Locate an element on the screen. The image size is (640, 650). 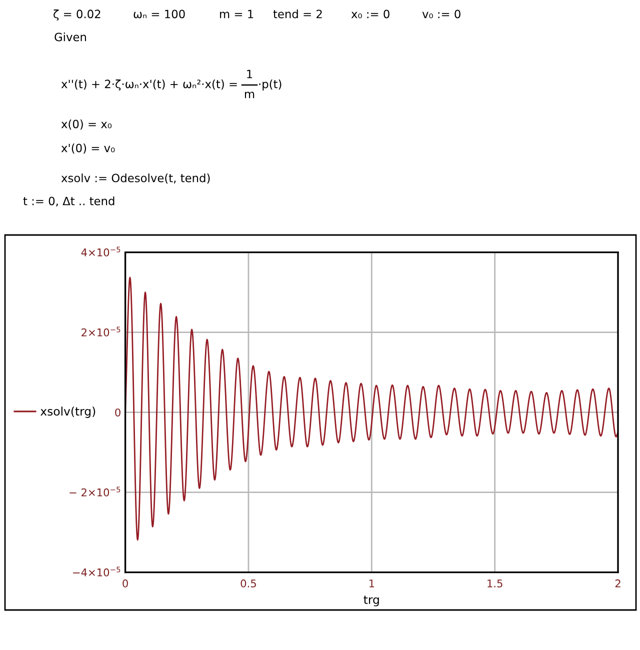
text: m = 1 is located at coordinates (237, 14).